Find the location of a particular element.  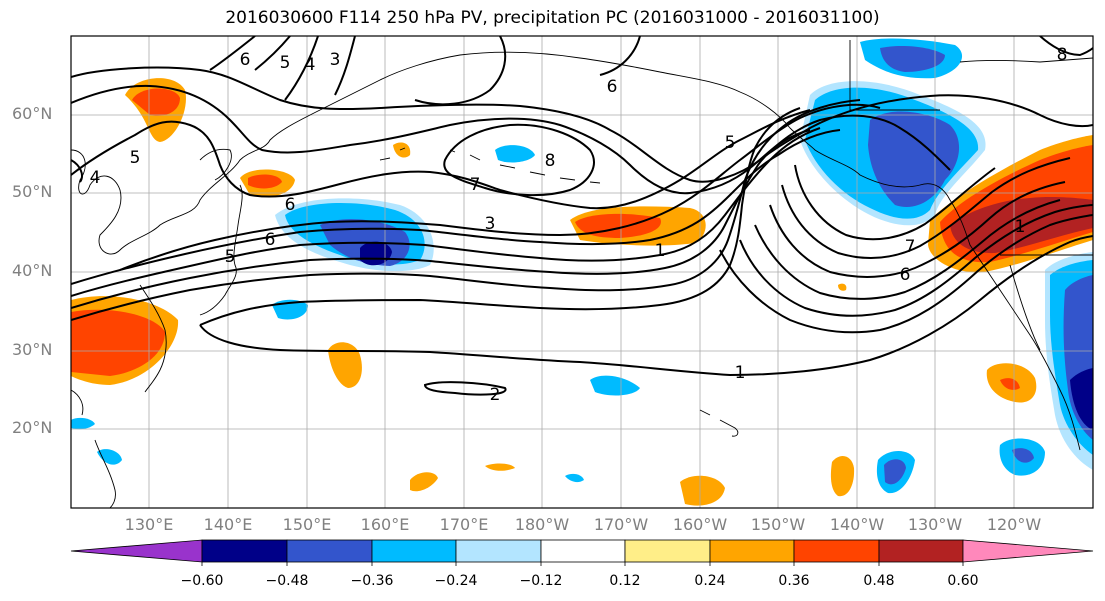

colorbar-tick-label: −0.24 is located at coordinates (456, 581).